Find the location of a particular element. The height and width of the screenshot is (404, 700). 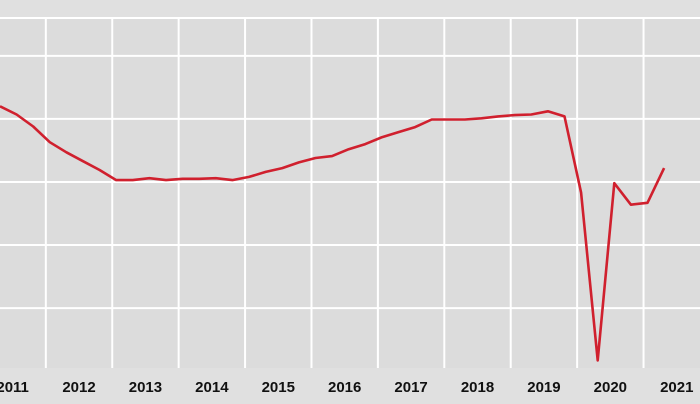

x-tick-label: 2018 is located at coordinates (477, 387).